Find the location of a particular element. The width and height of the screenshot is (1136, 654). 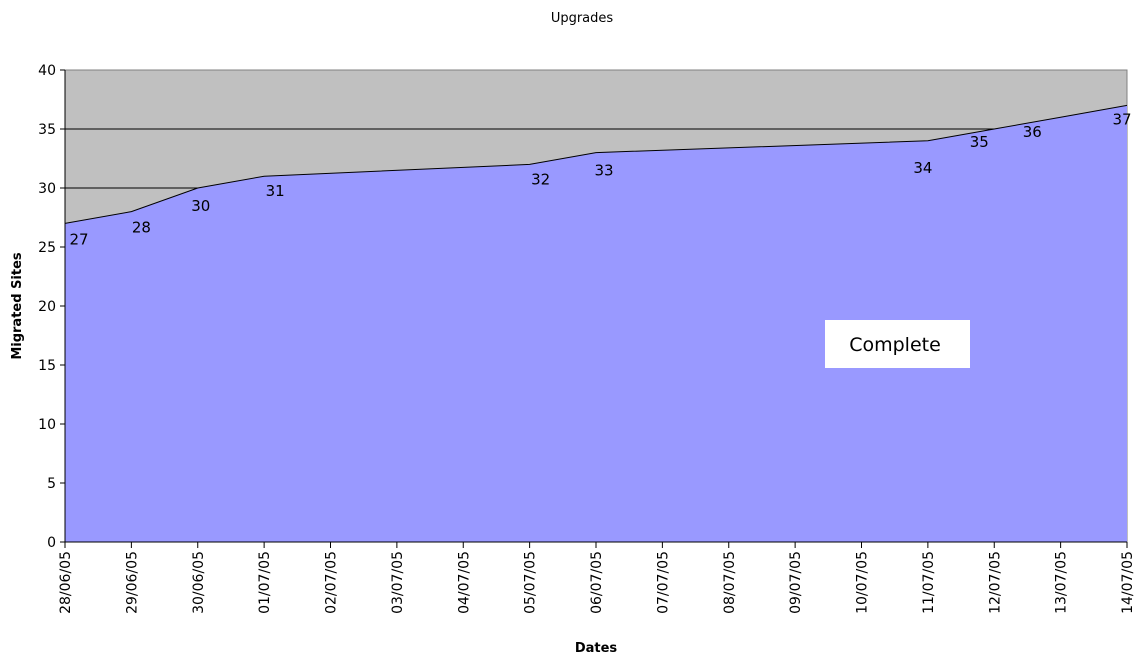

x-tick-label: 13/07/05 is located at coordinates (1062, 582).